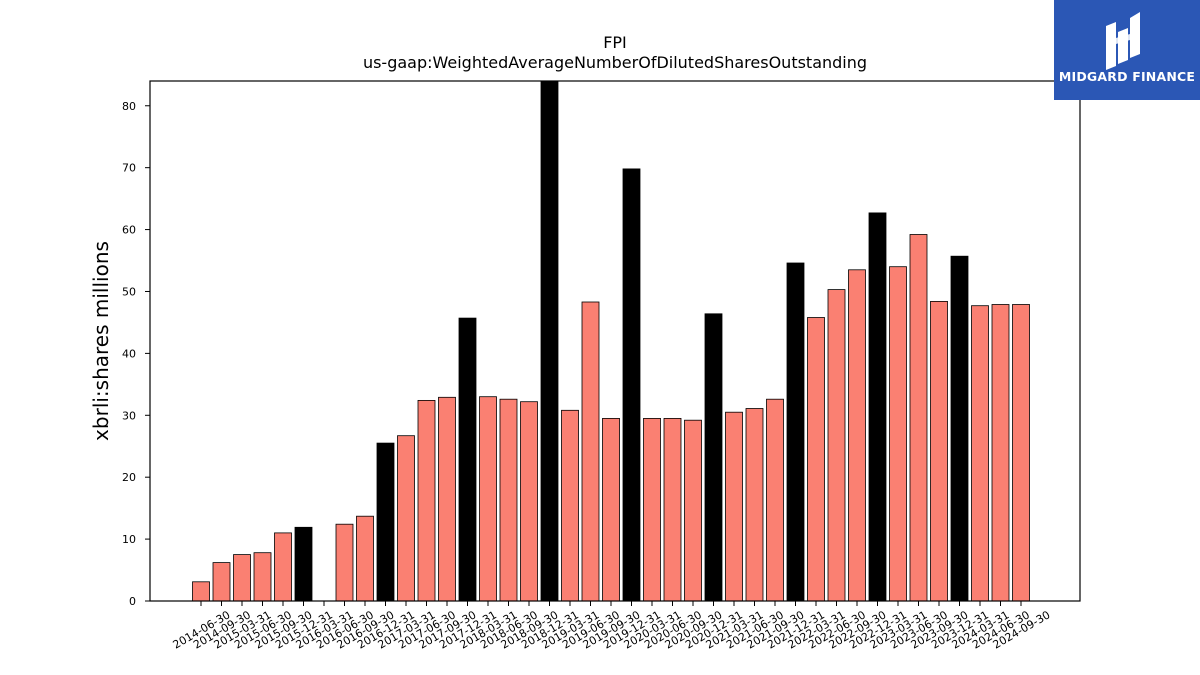 Image resolution: width=1200 pixels, height=675 pixels. What do you see at coordinates (129, 106) in the screenshot?
I see `y-tick-label: 80` at bounding box center [129, 106].